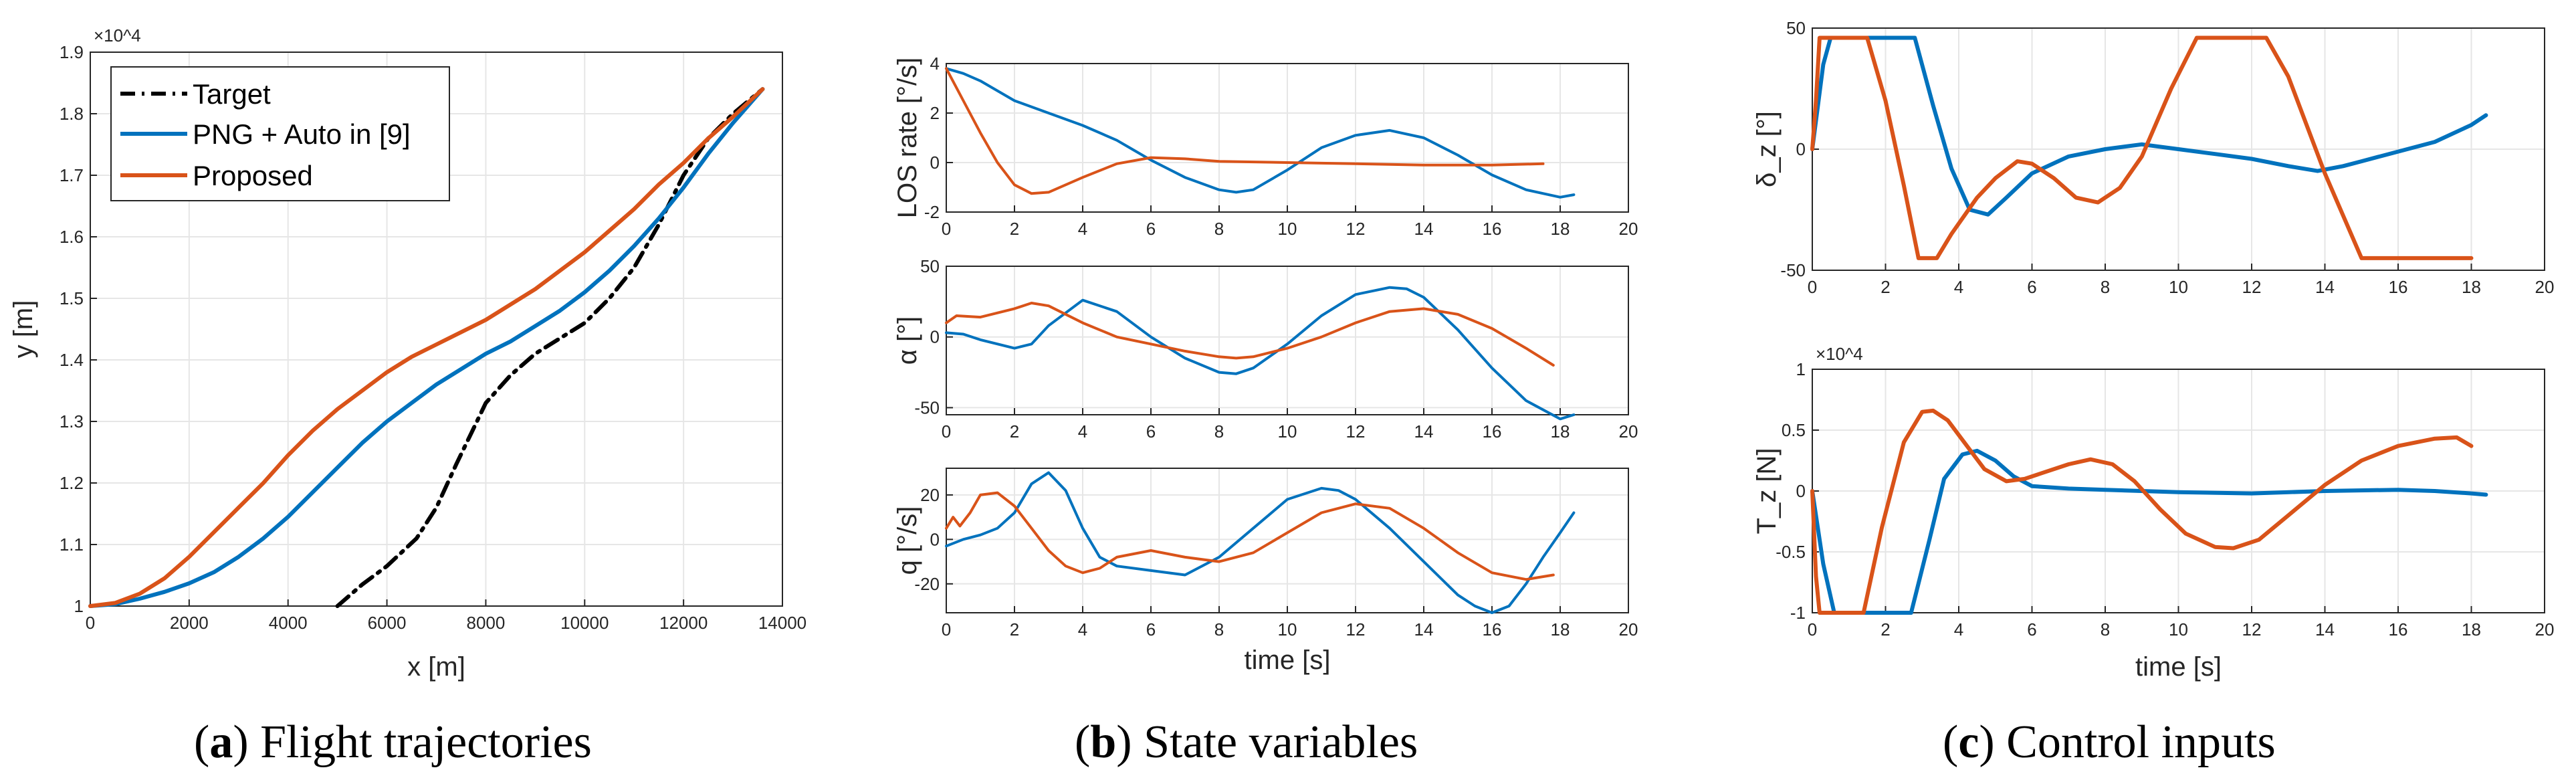 Image resolution: width=2576 pixels, height=784 pixels. Describe the element at coordinates (388, 623) in the screenshot. I see `xtick-label-traj: 6000` at that location.